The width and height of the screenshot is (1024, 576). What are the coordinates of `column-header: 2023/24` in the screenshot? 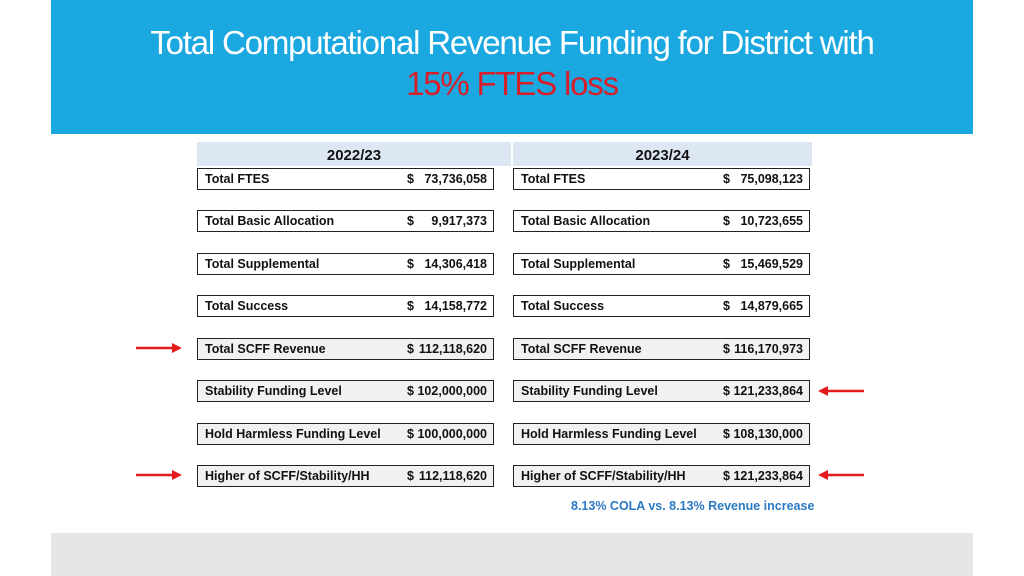 It's located at (662, 154).